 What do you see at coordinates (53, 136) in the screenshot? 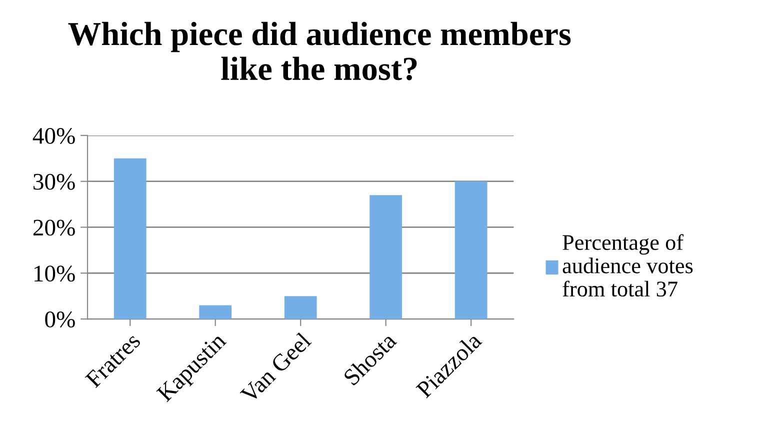
I see `y-tick-label: 40%` at bounding box center [53, 136].